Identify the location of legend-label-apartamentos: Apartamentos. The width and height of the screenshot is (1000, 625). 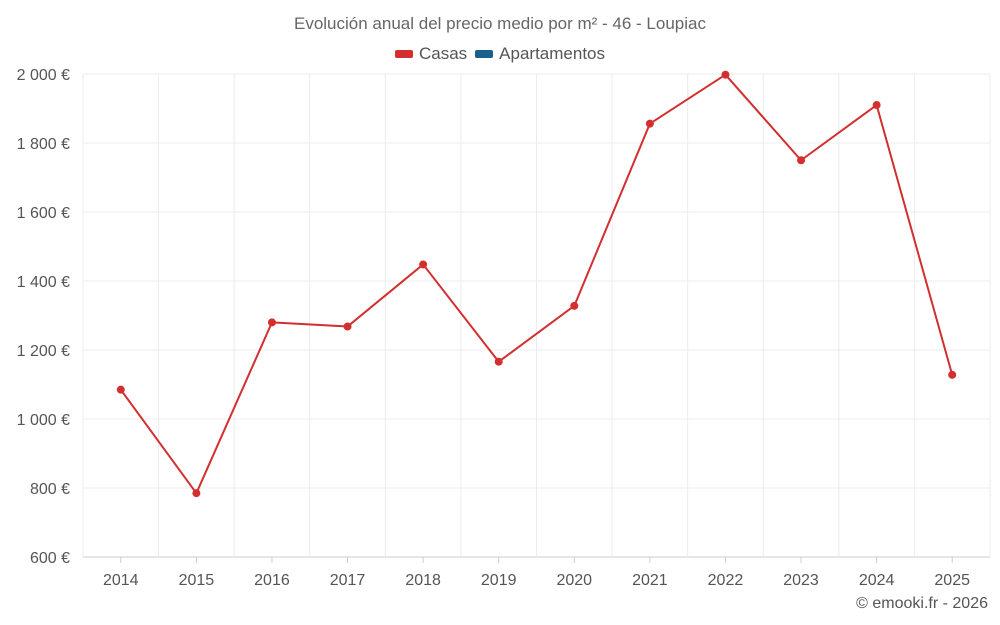
(552, 53).